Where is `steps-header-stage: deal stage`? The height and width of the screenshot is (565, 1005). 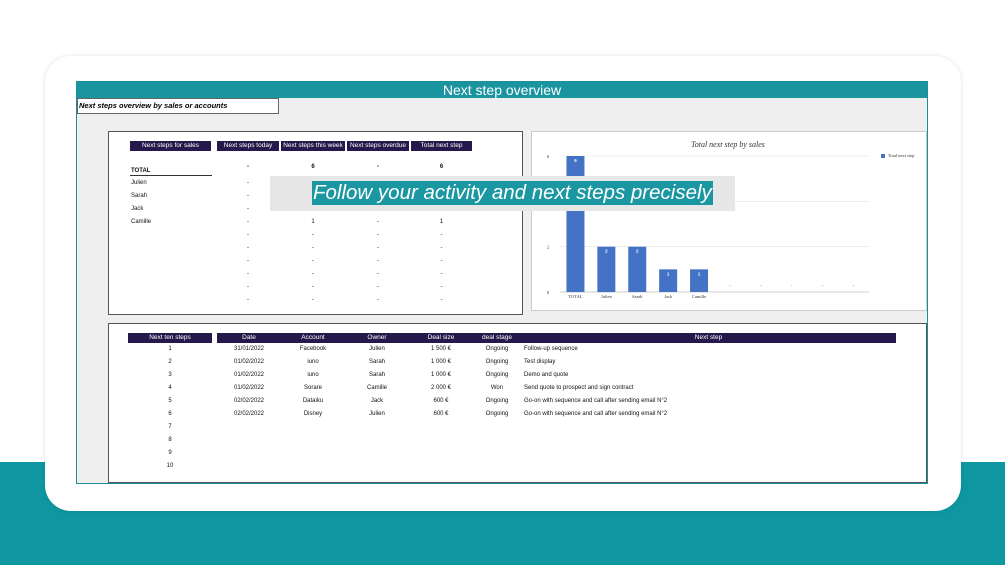
steps-header-stage: deal stage is located at coordinates (497, 338).